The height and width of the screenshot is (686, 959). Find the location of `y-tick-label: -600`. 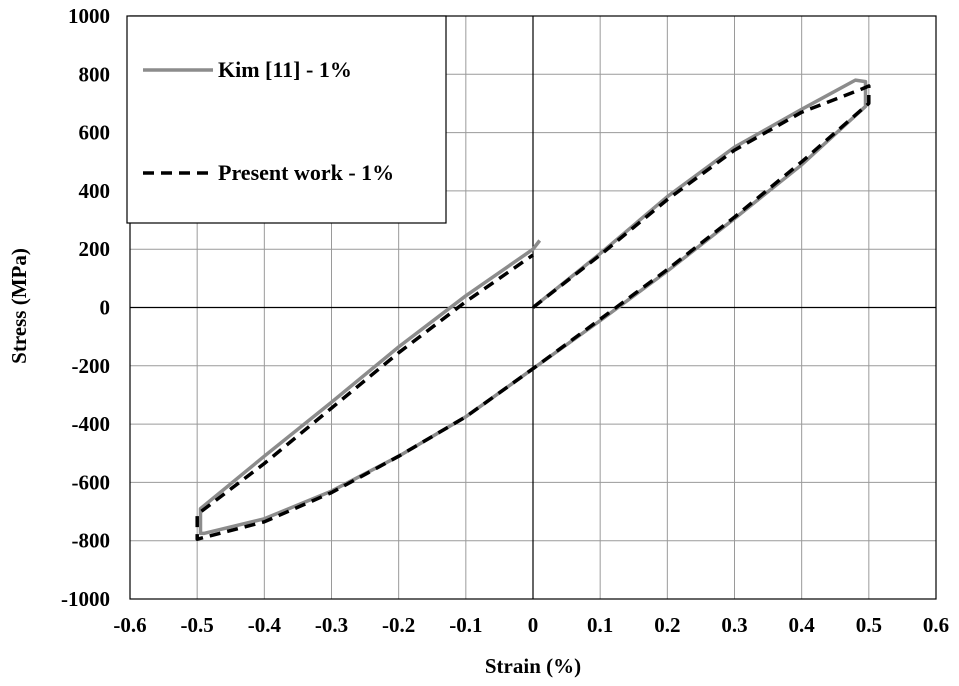

y-tick-label: -600 is located at coordinates (91, 482).